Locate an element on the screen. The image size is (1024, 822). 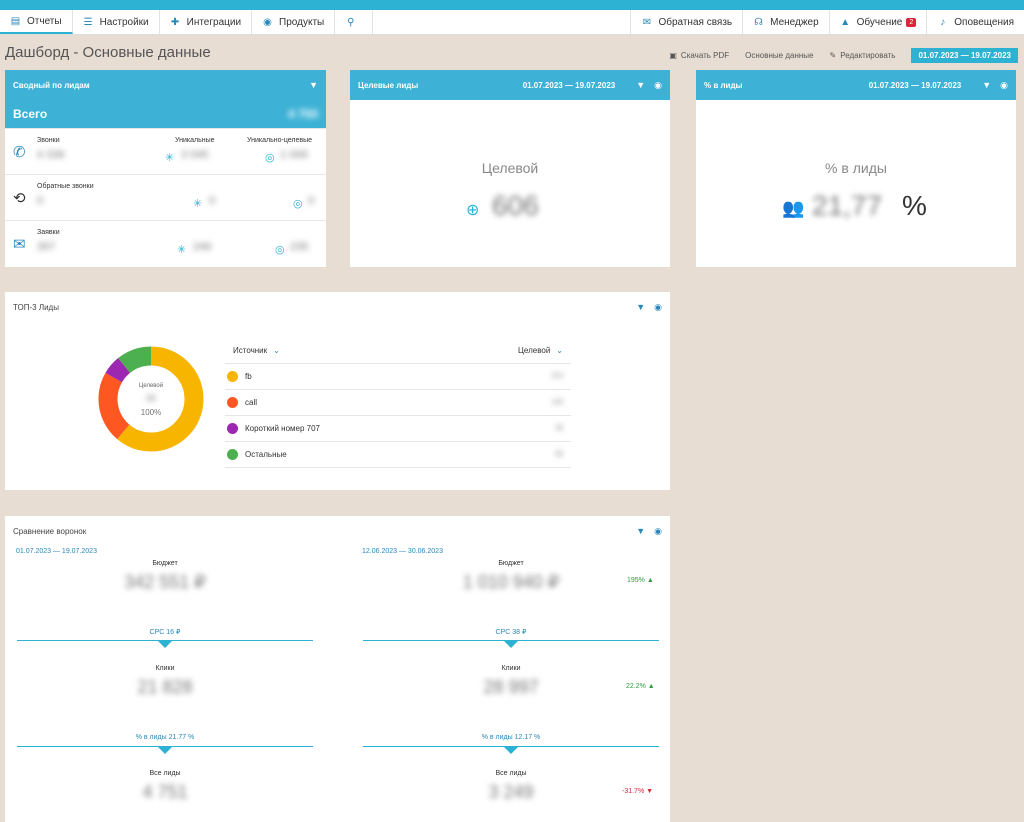
funnel-right-budget: 1 010 940 ₽ is located at coordinates (511, 582).